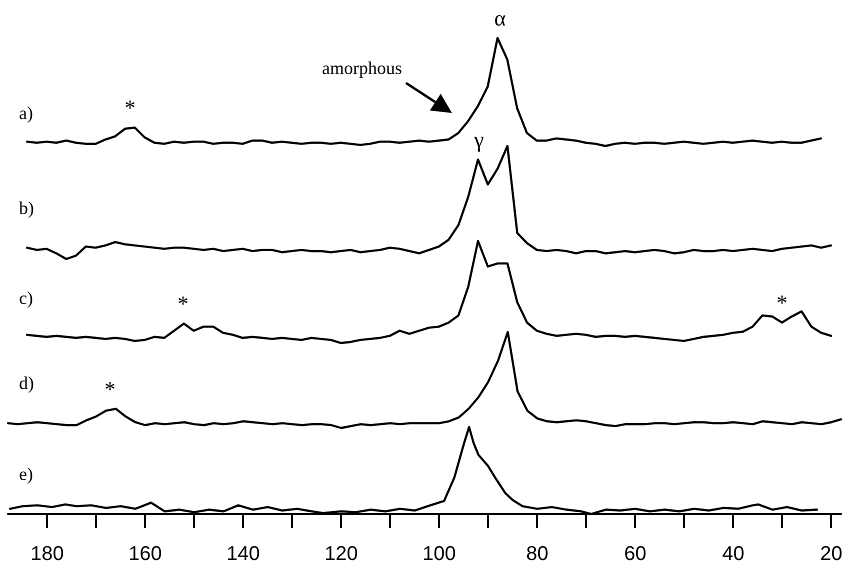 This screenshot has width=844, height=579. I want to click on x-tick-label: 40, so click(733, 554).